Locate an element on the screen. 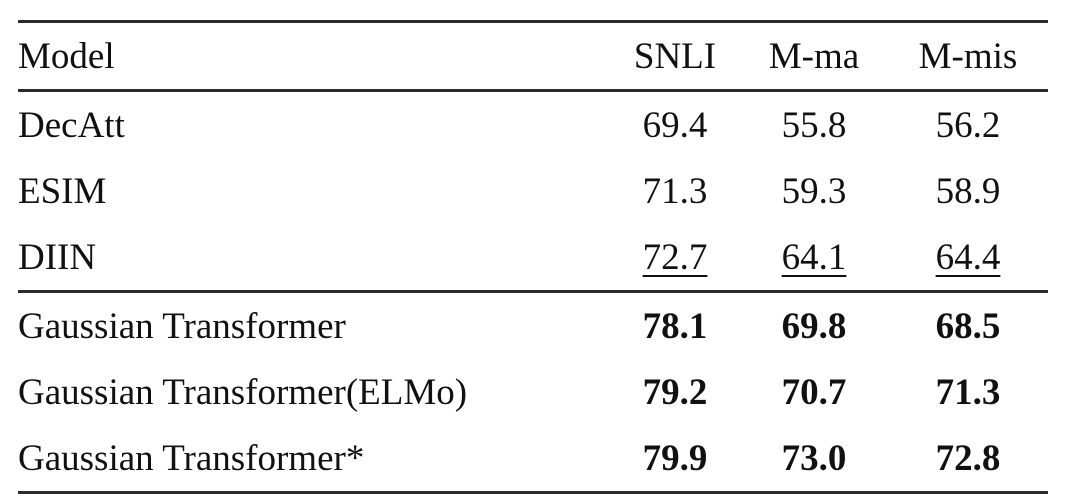 This screenshot has height=500, width=1080. model-name: Gaussian Transformer is located at coordinates (182, 326).